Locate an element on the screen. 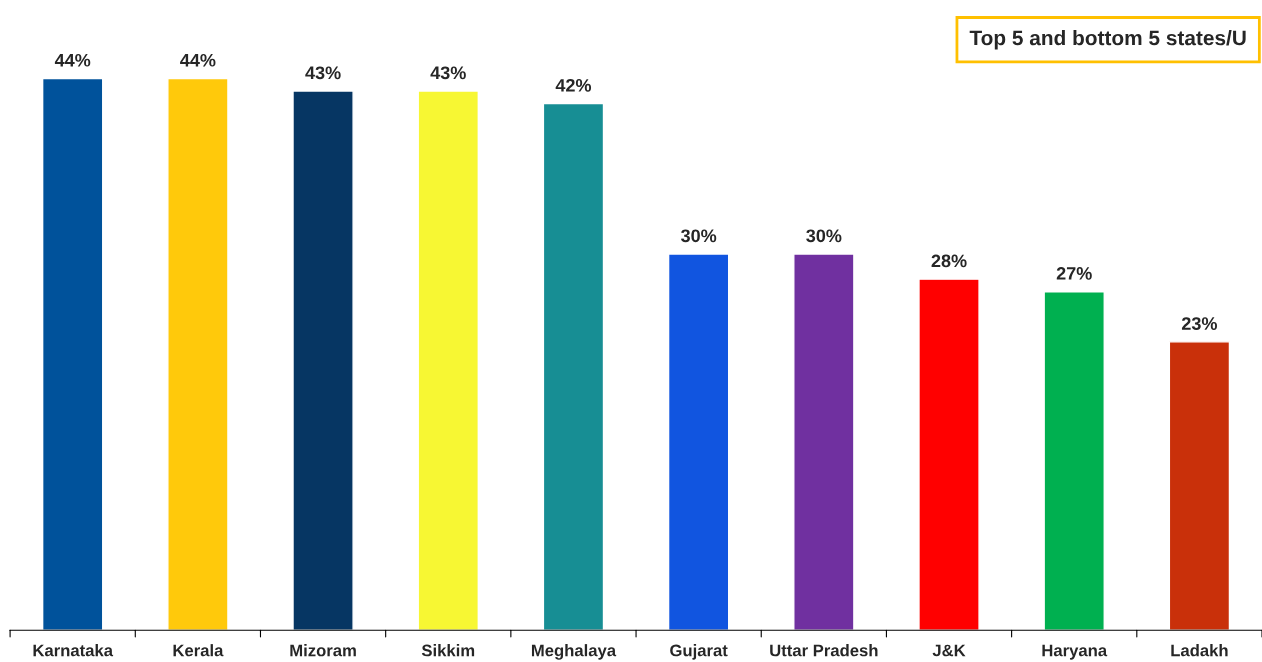  x-tick-label: Haryana is located at coordinates (1075, 652).